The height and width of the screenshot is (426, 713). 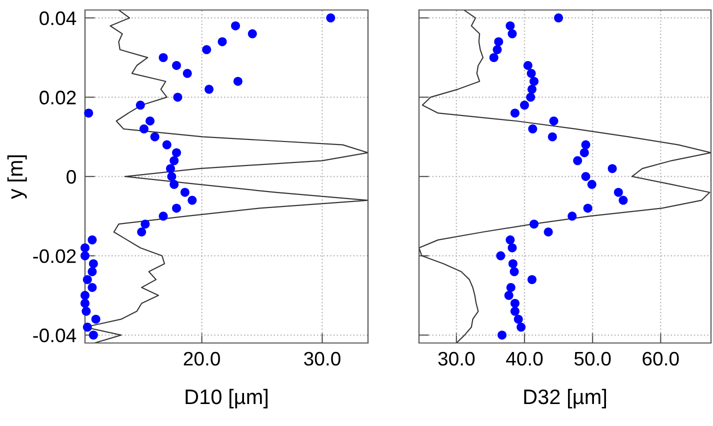 What do you see at coordinates (660, 359) in the screenshot?
I see `x-tick-label: 60.0` at bounding box center [660, 359].